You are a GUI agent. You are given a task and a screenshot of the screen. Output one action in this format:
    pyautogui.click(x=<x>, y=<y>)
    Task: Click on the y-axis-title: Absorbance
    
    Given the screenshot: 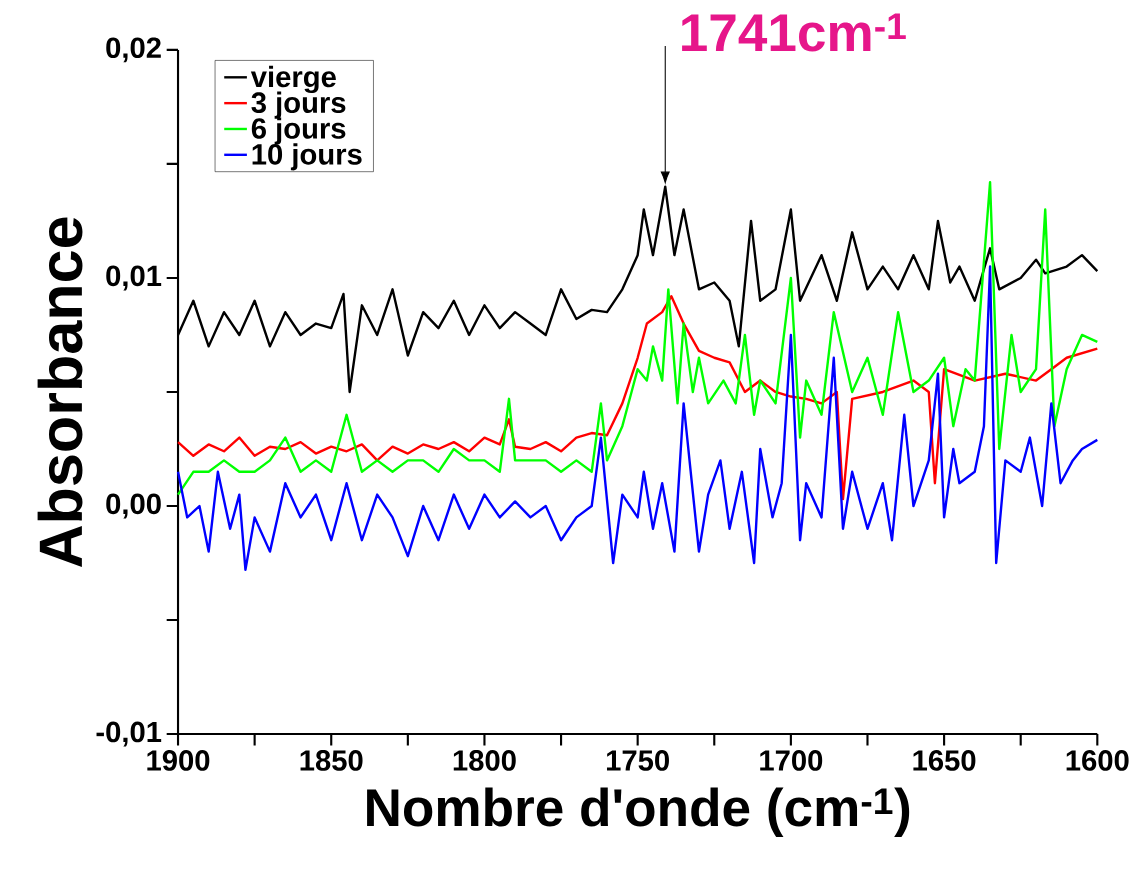 What is the action you would take?
    pyautogui.click(x=60, y=392)
    